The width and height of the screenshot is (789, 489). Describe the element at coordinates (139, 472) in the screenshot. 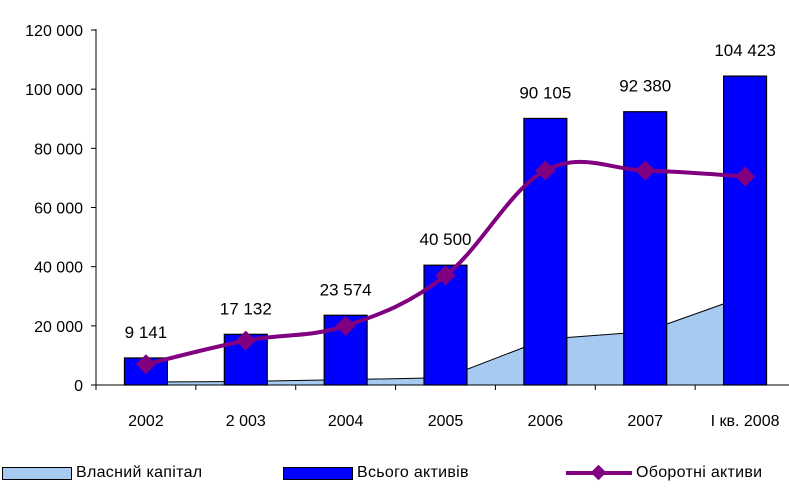

I see `legend-label-equity: Власний капітал` at that location.